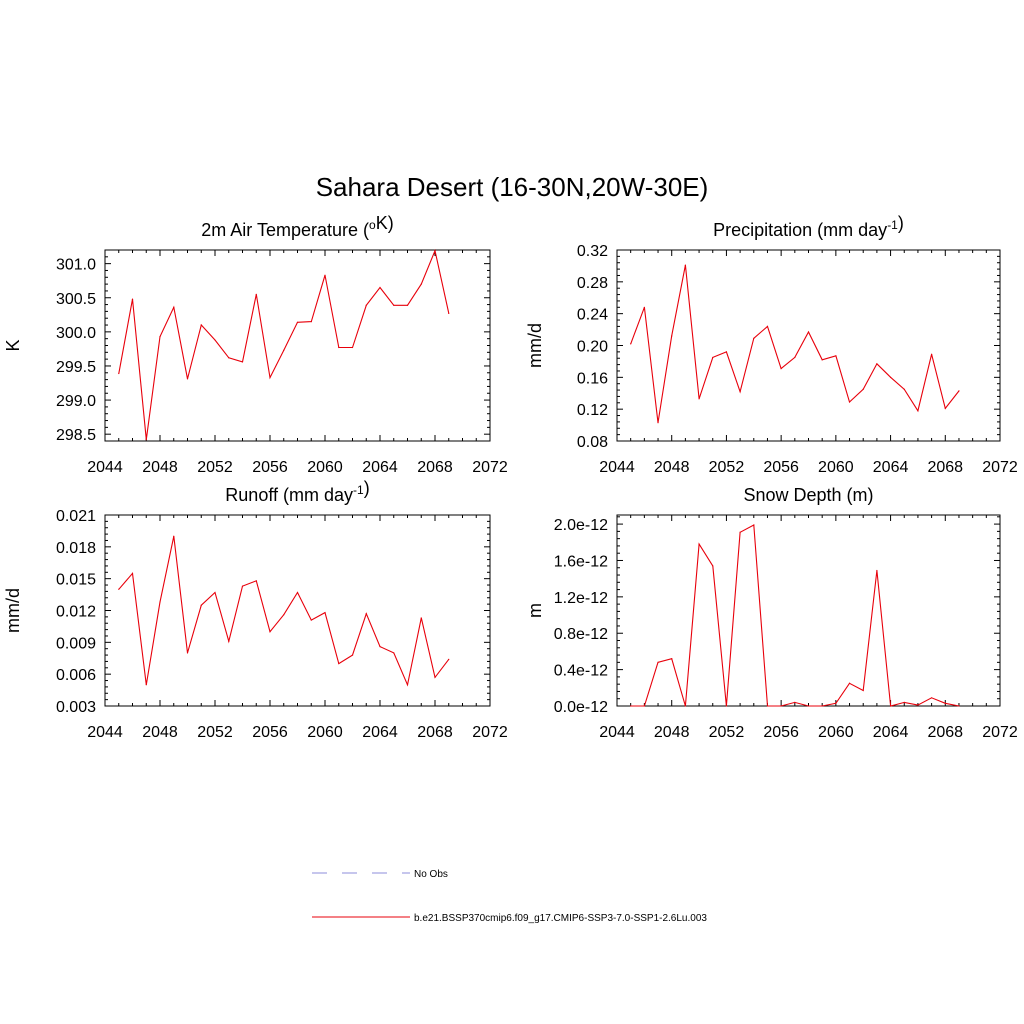 The width and height of the screenshot is (1024, 1024). I want to click on plot-frame, so click(808, 345).